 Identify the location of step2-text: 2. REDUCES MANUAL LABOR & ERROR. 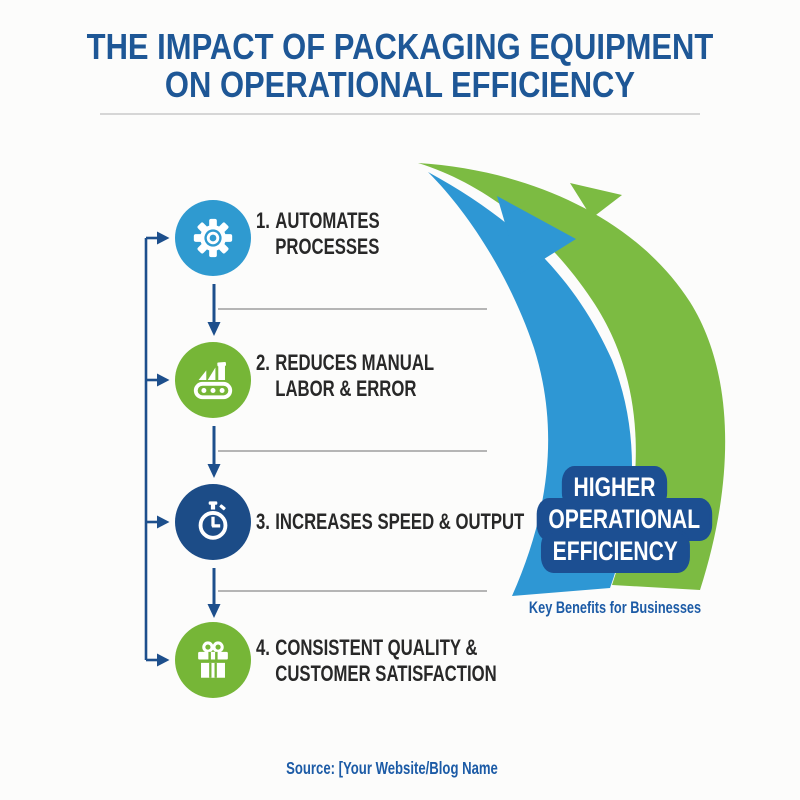
(345, 376).